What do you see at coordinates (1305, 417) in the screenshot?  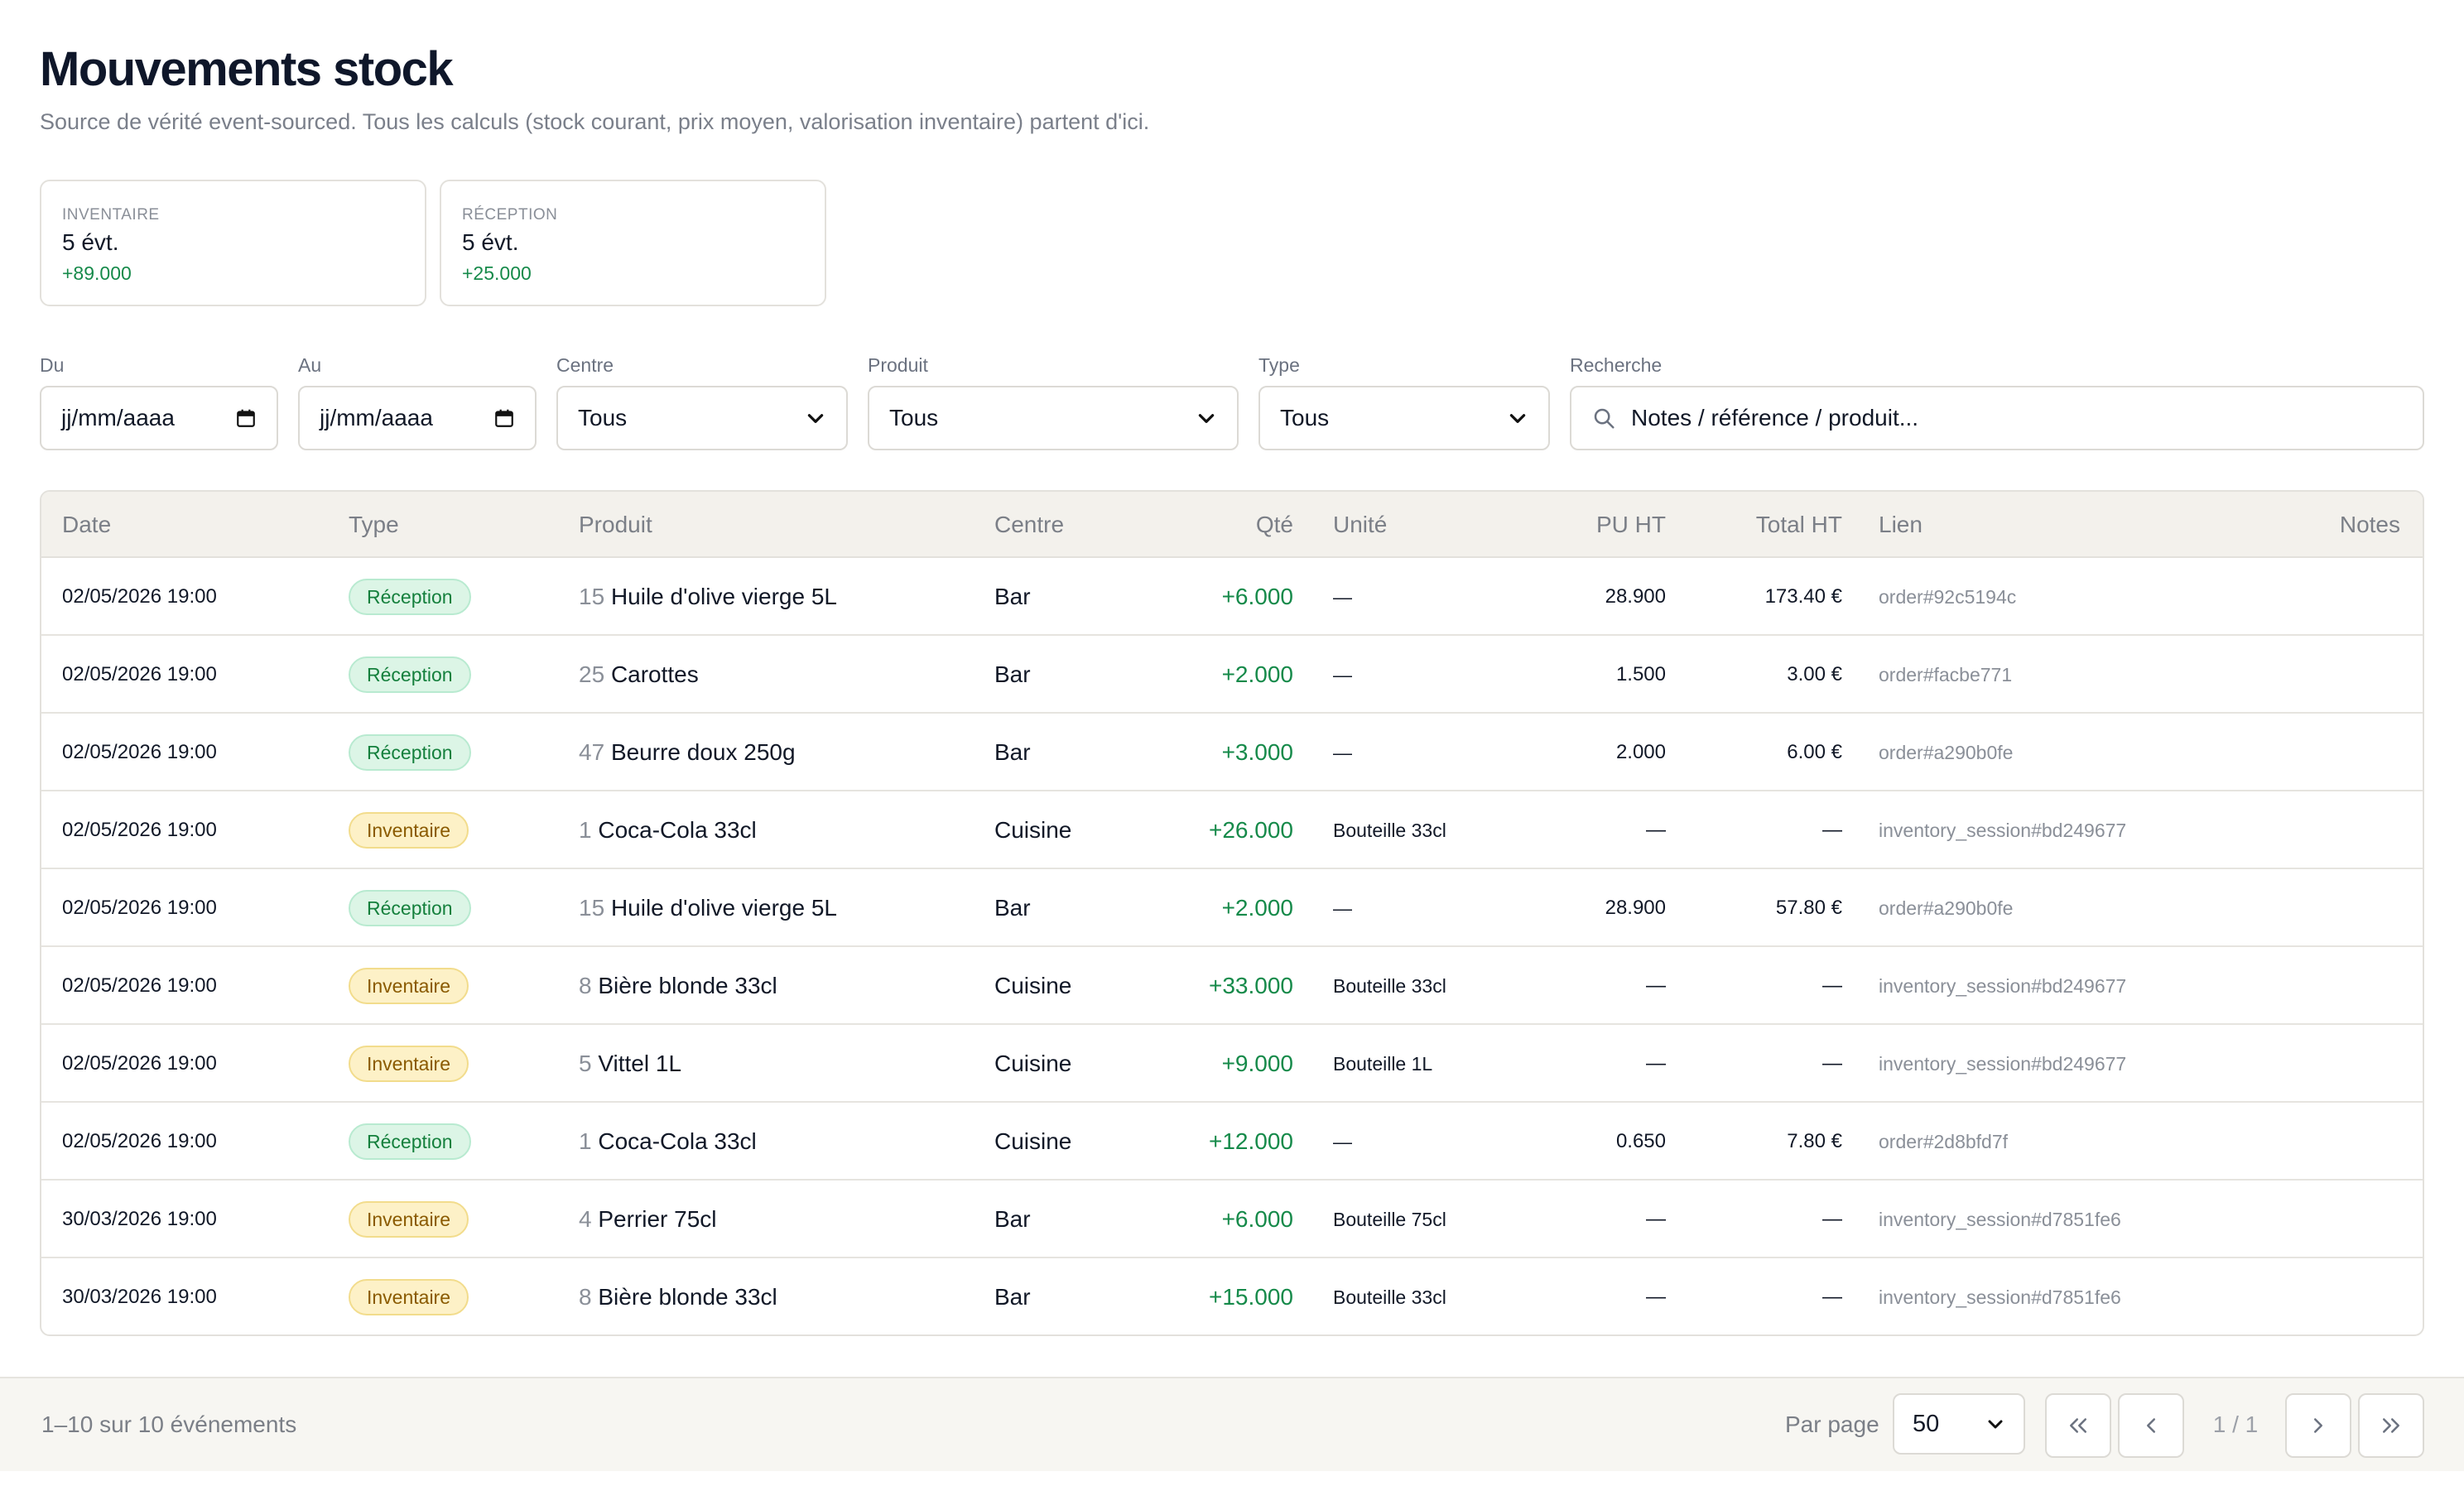 I see `type-select-value: Tous` at bounding box center [1305, 417].